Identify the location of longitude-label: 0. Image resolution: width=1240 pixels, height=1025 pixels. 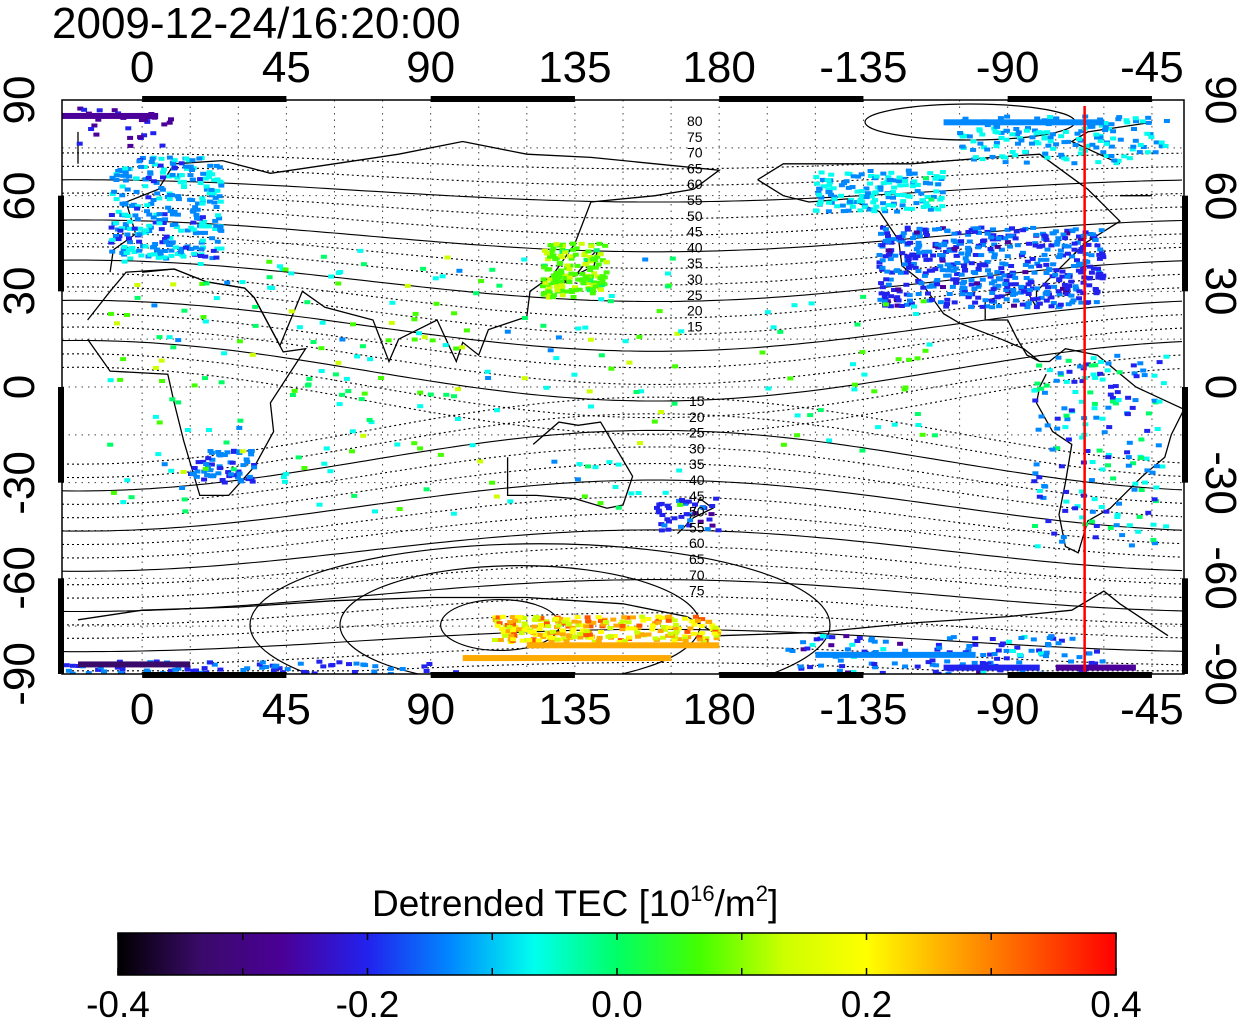
(142, 67).